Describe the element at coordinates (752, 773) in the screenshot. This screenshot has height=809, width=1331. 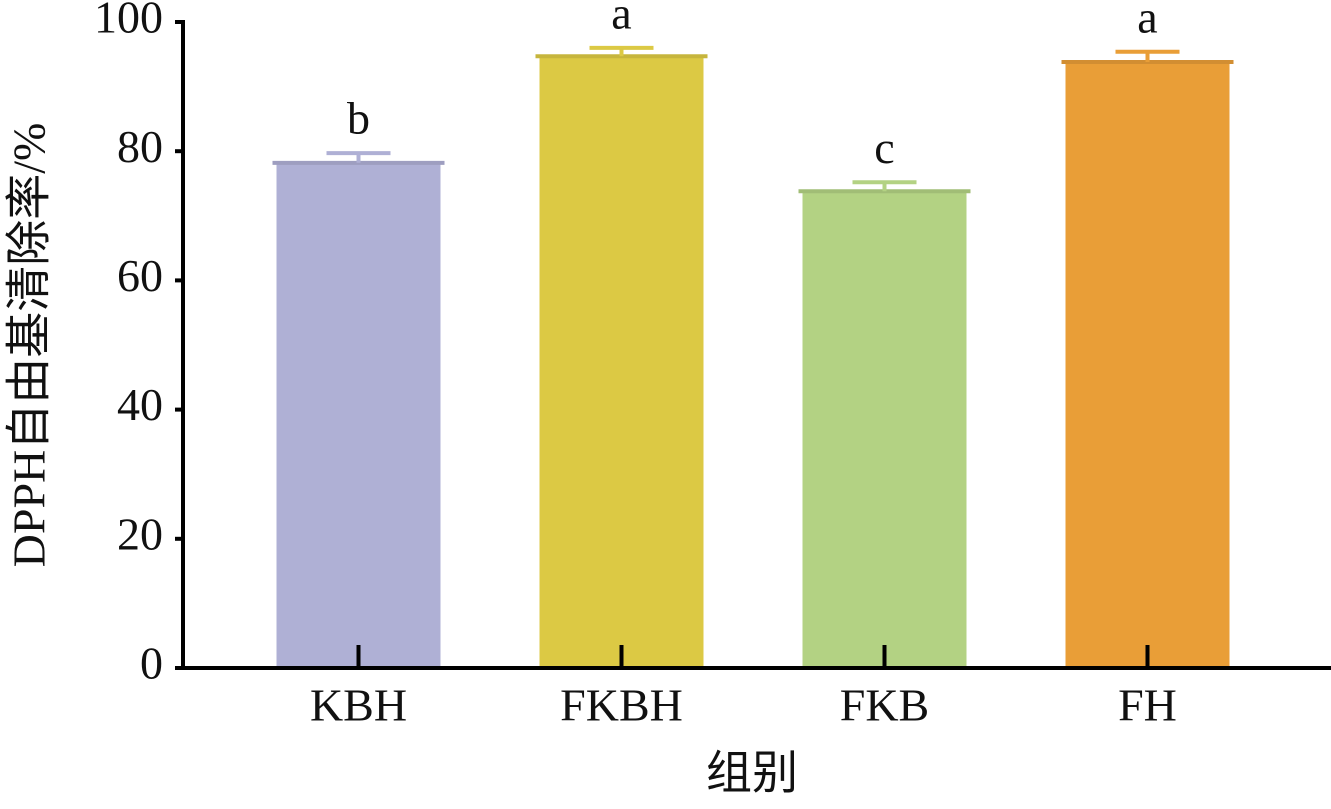
I see `x-axis-label: 组别` at that location.